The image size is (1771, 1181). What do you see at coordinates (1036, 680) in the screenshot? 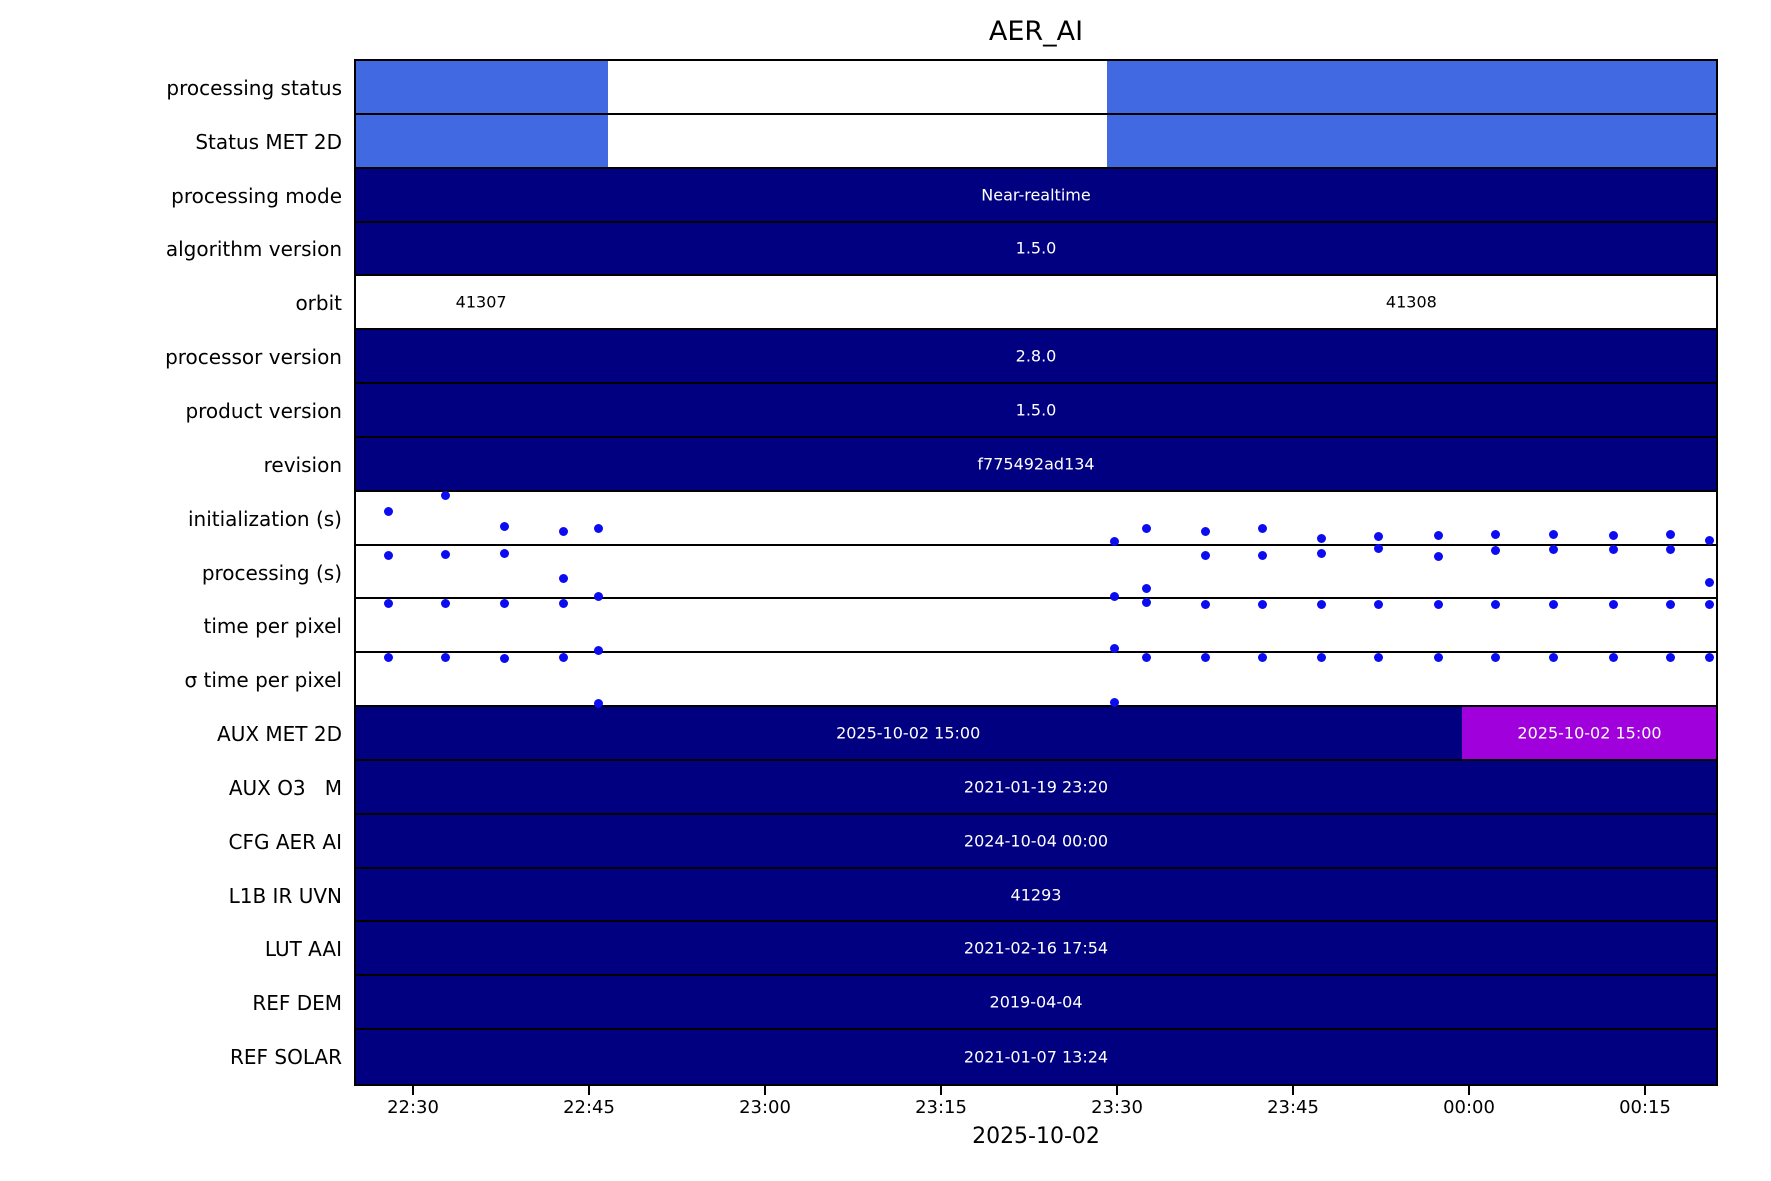
I see `row-time-per-pixel` at bounding box center [1036, 680].